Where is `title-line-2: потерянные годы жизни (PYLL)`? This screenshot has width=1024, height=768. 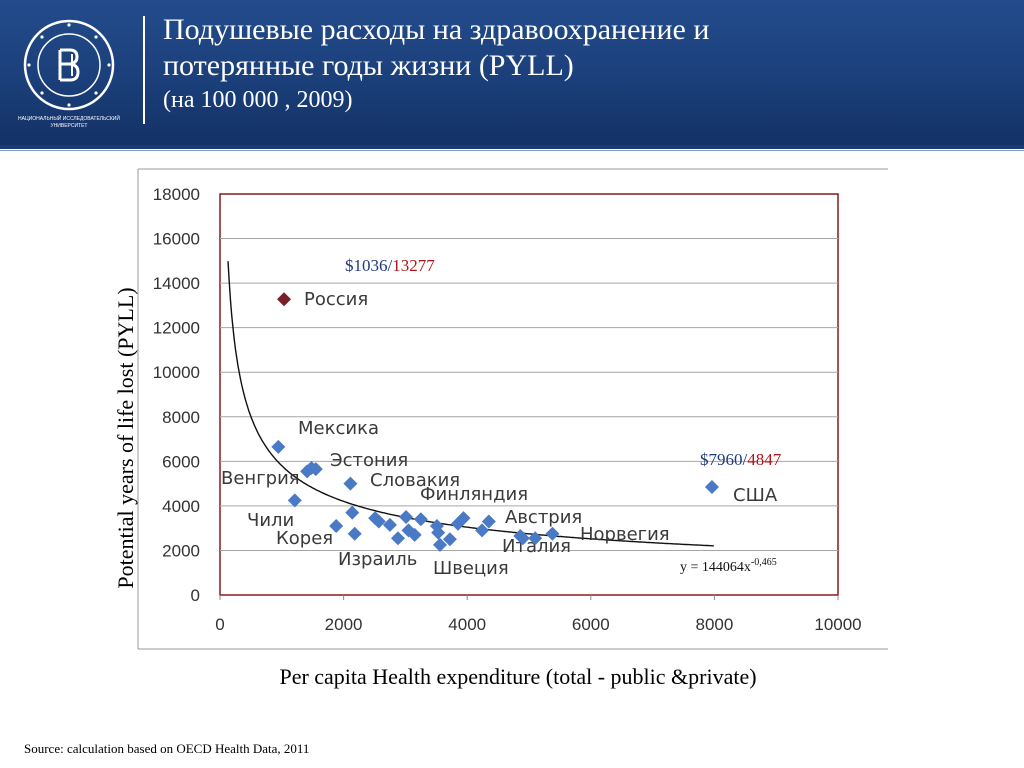
title-line-2: потерянные годы жизни (PYLL) is located at coordinates (368, 65).